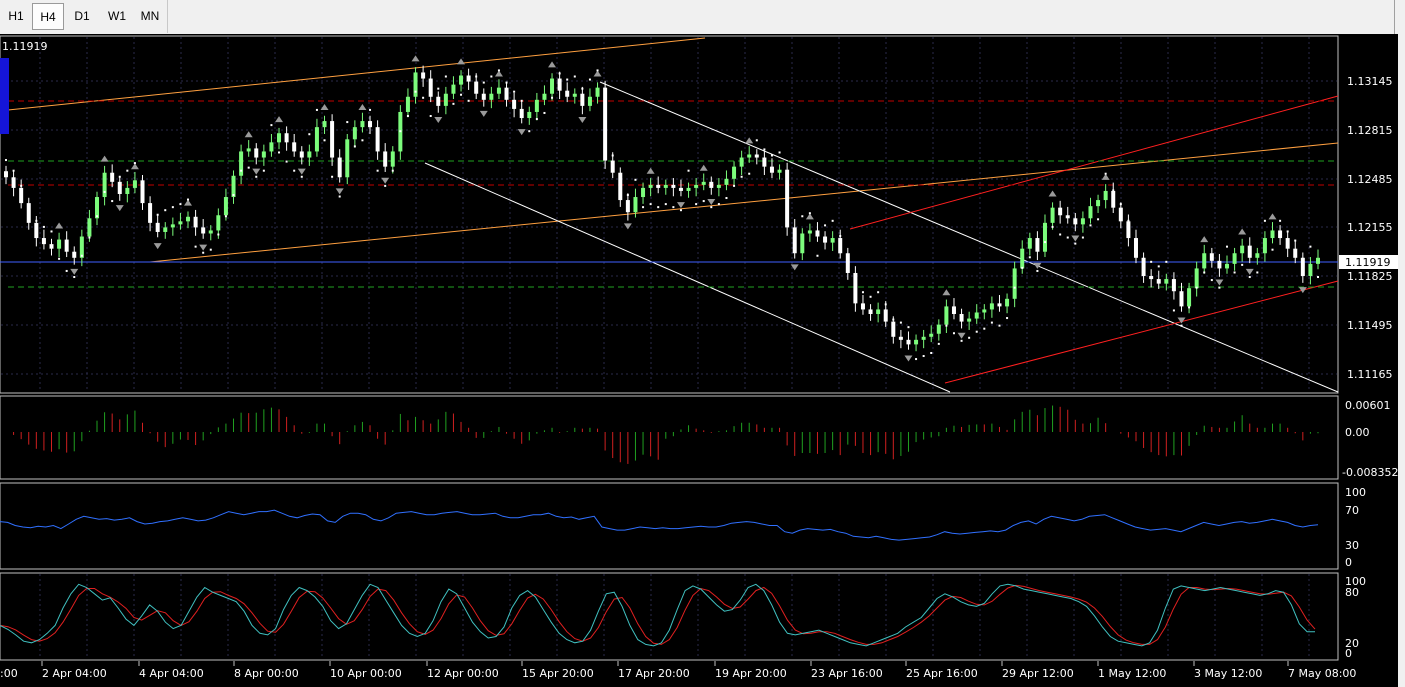 This screenshot has height=687, width=1405. Describe the element at coordinates (1141, 332) in the screenshot. I see `red-channel-bottom-line` at that location.